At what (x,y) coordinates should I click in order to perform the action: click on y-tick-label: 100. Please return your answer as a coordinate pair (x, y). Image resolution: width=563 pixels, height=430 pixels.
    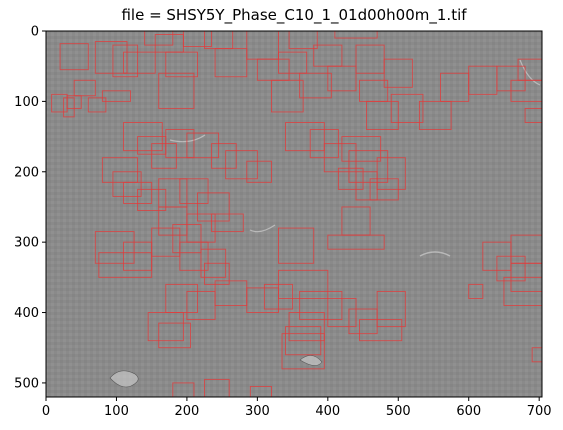
    Looking at the image, I should click on (26, 102).